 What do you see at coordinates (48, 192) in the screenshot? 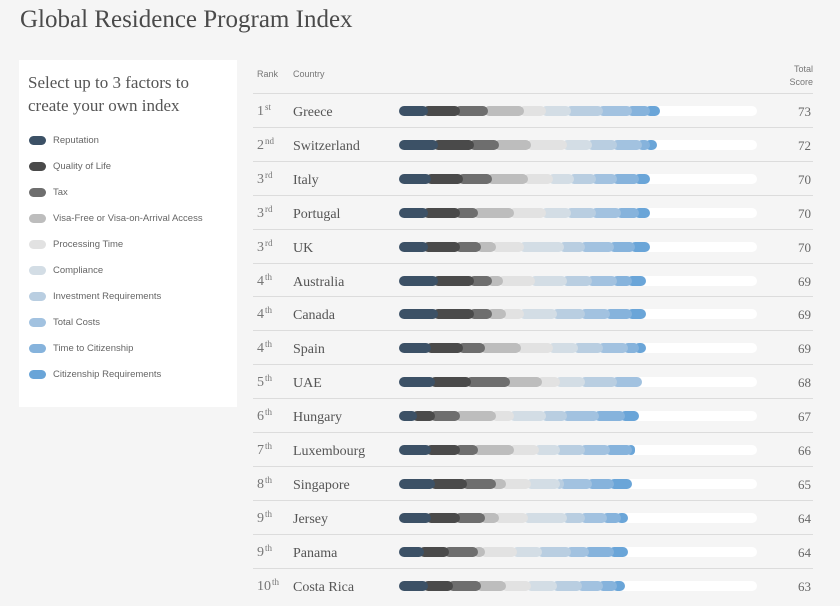
I see `factor-option-tax: Tax` at bounding box center [48, 192].